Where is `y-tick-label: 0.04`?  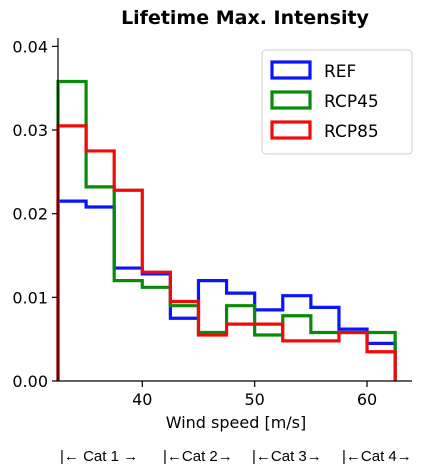
y-tick-label: 0.04 is located at coordinates (30, 46).